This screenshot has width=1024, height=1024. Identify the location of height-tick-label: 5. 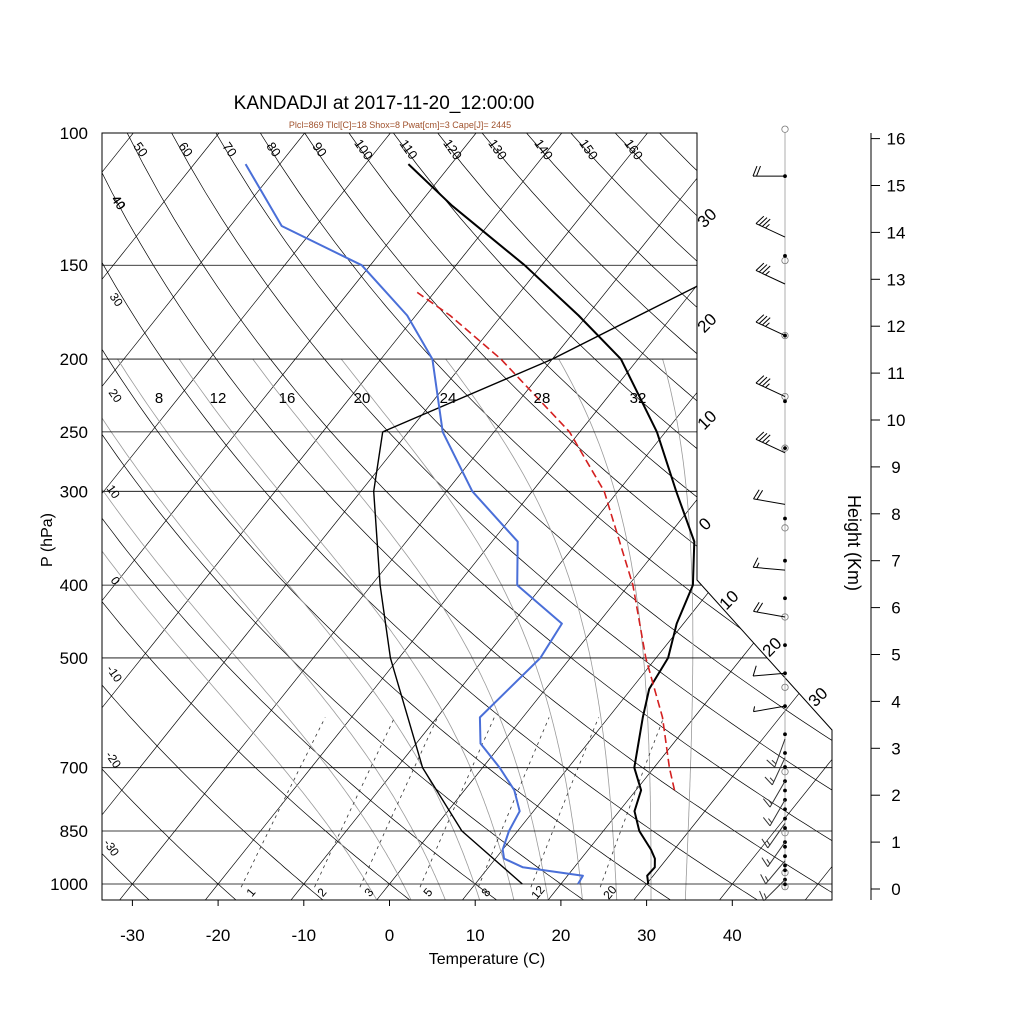
(895, 655).